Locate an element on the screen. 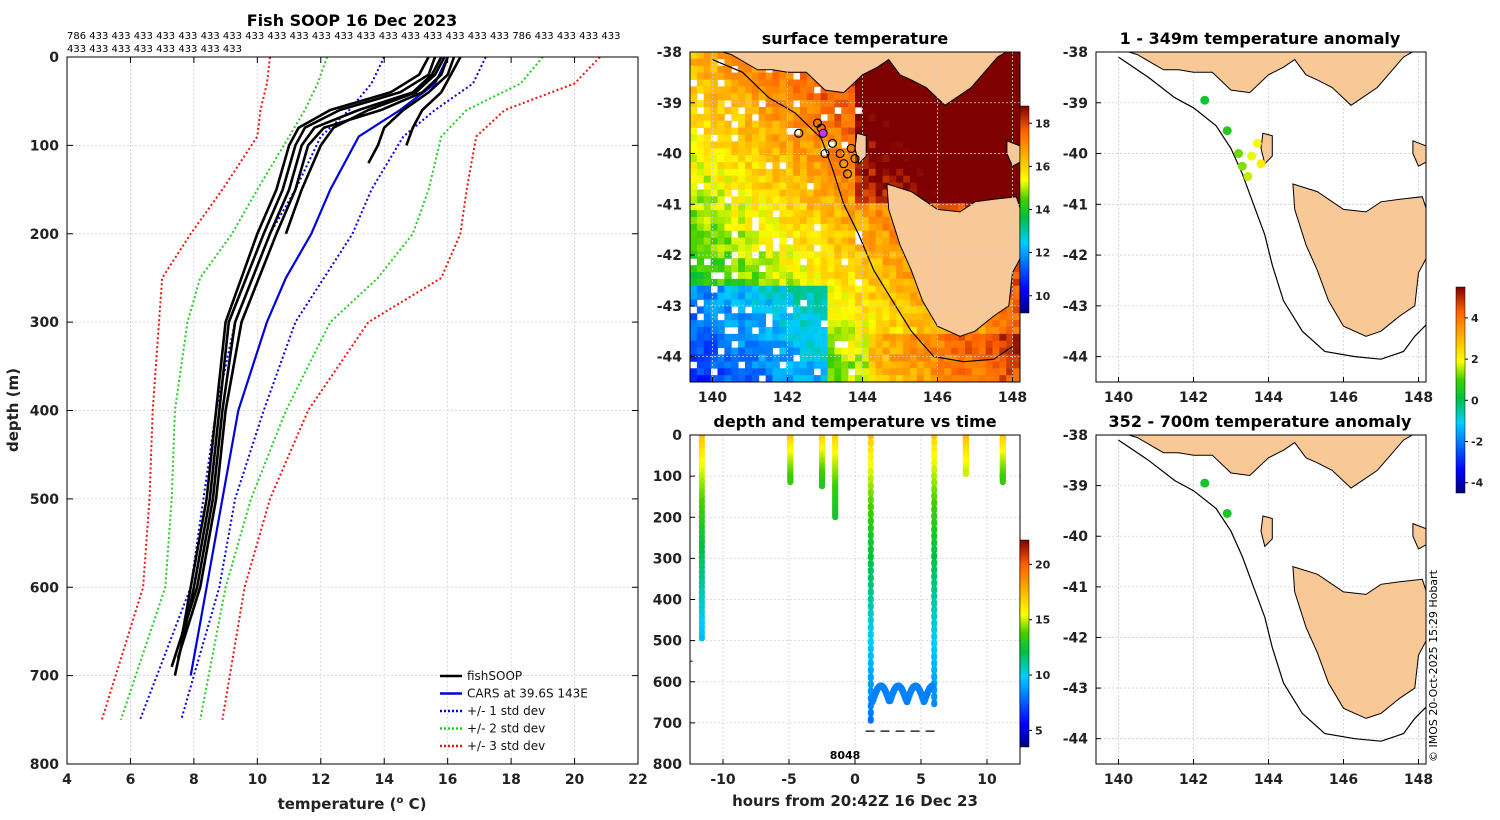 The height and width of the screenshot is (820, 1500). sst-land is located at coordinates (870, 194).